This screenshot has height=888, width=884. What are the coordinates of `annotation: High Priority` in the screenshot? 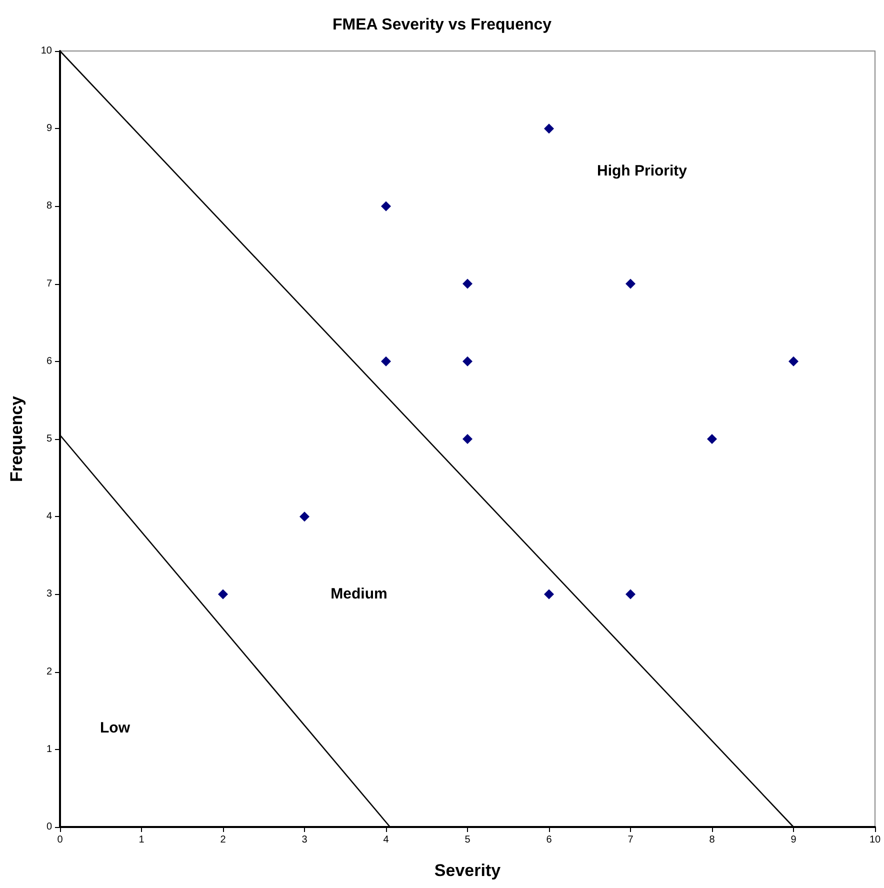 It's located at (642, 171).